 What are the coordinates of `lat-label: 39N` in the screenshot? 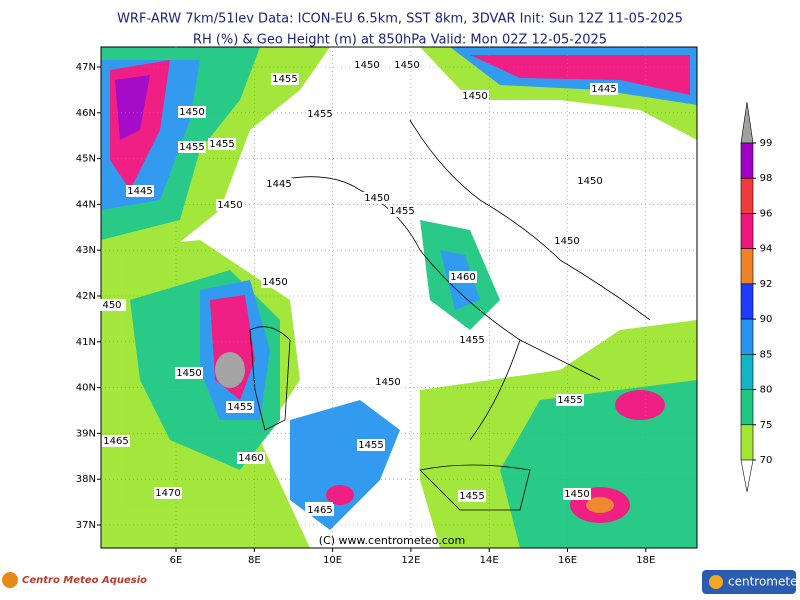 It's located at (86, 433).